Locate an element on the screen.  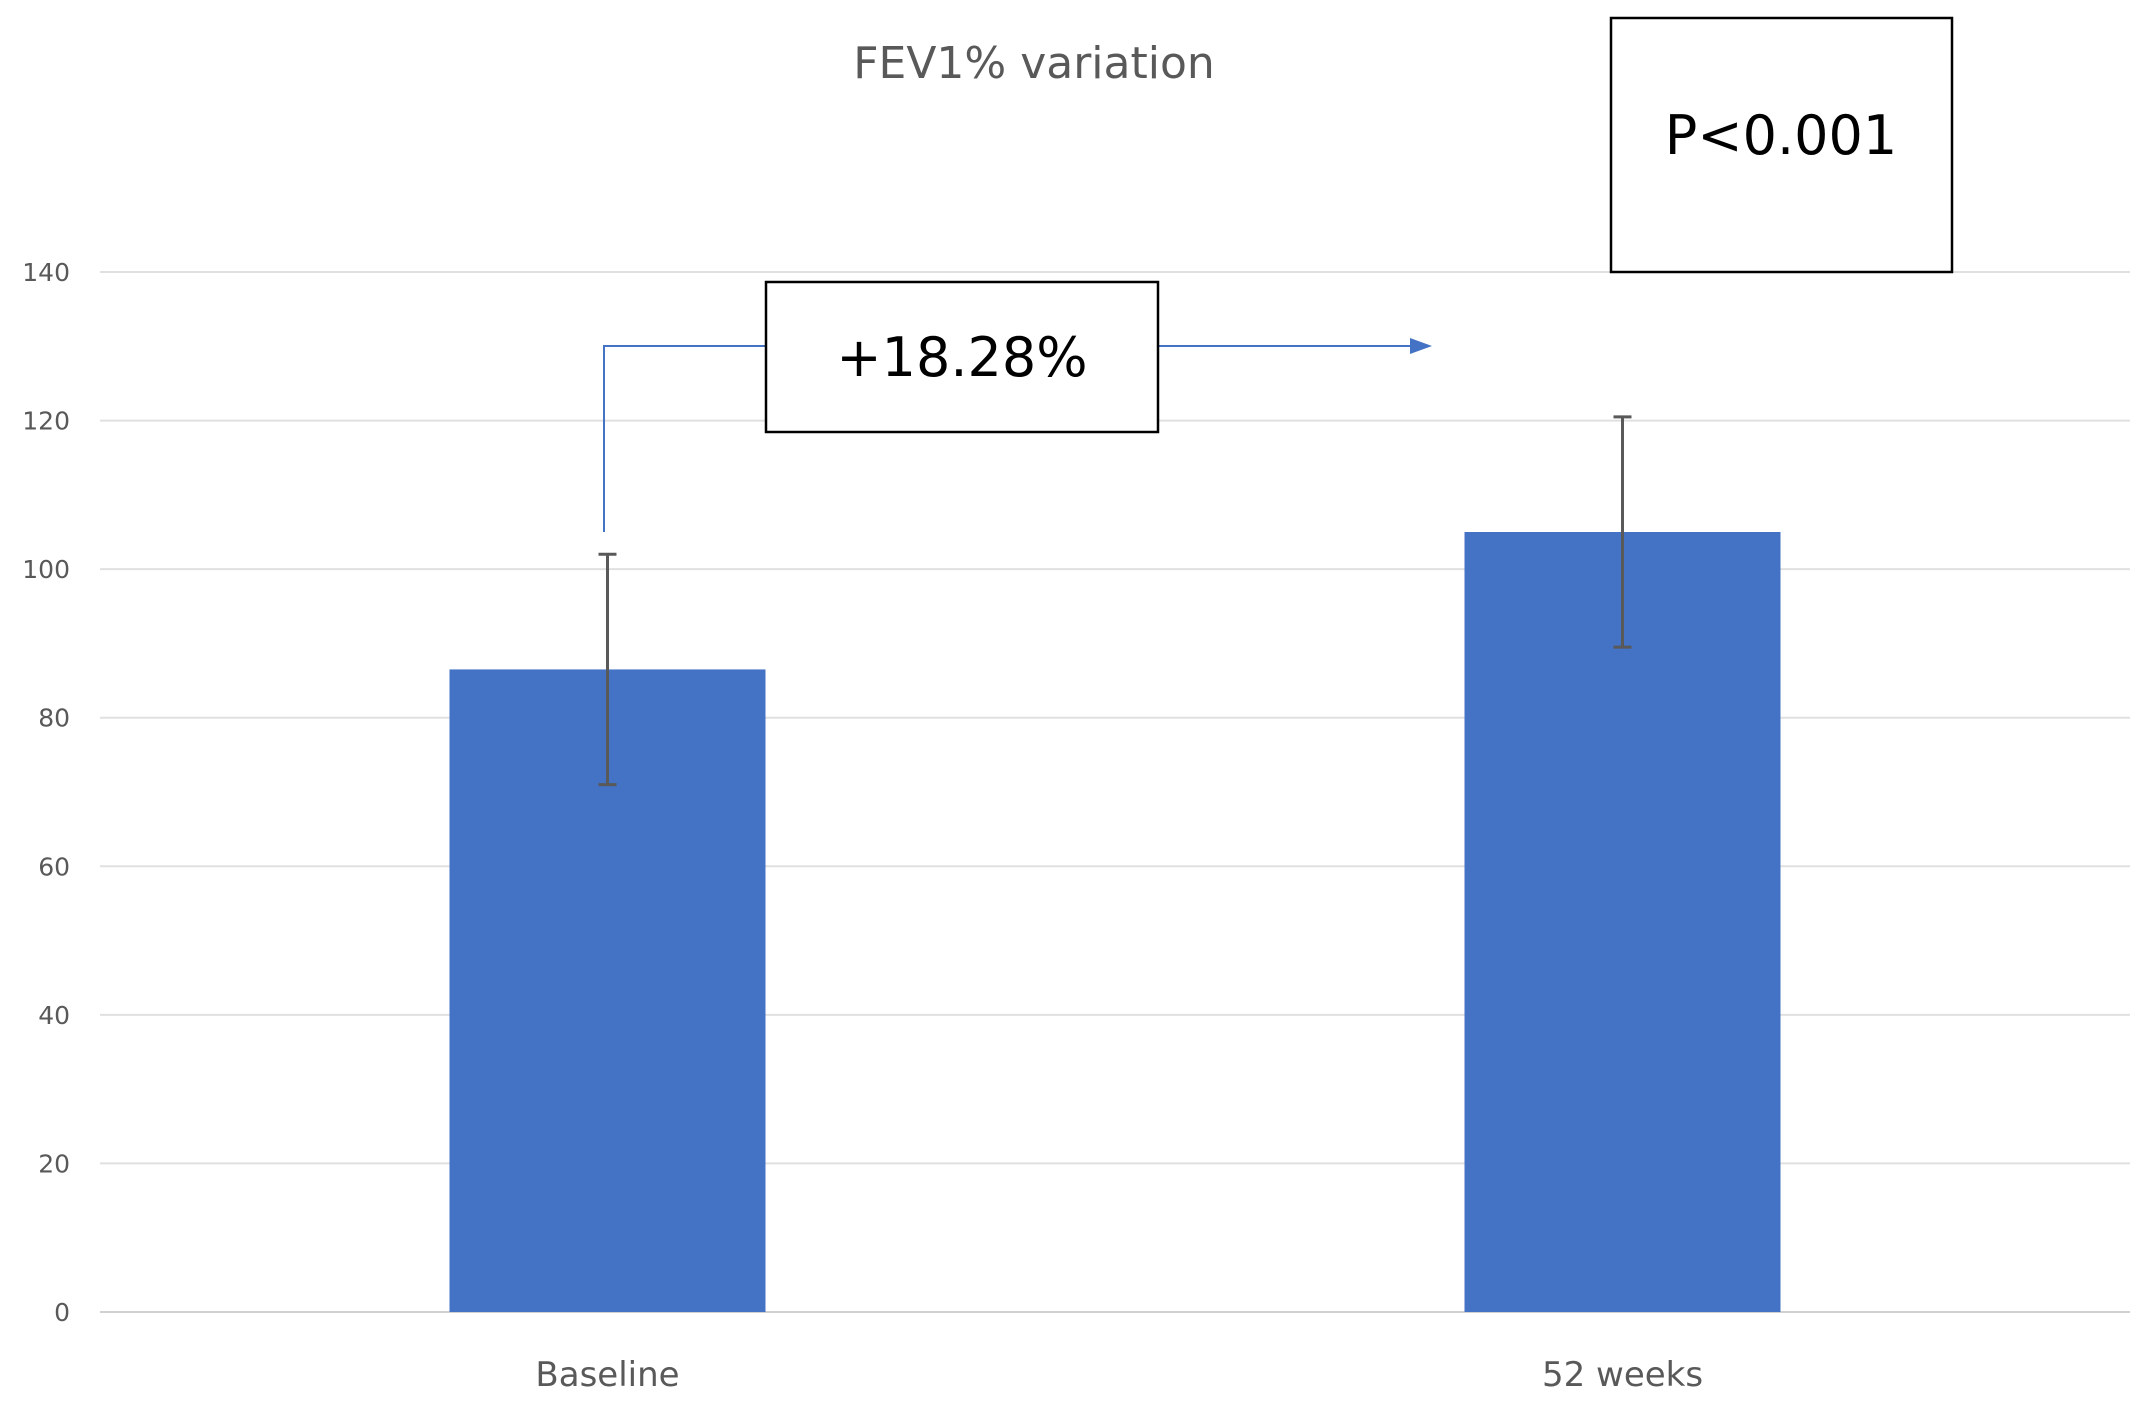
bar is located at coordinates (1622, 922).